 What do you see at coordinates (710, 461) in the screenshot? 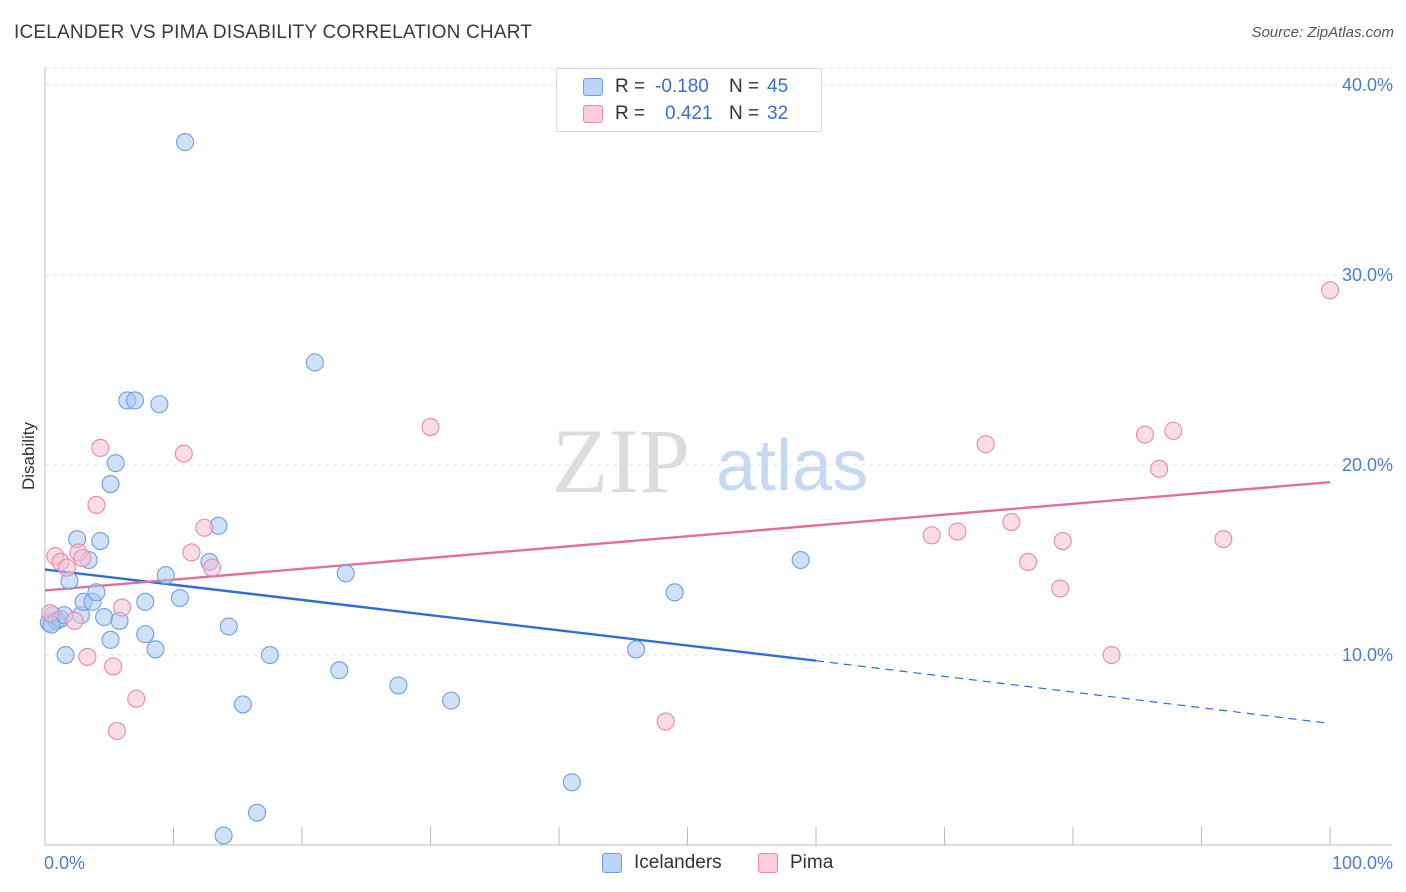
I see `watermark: ZIP atlas` at bounding box center [710, 461].